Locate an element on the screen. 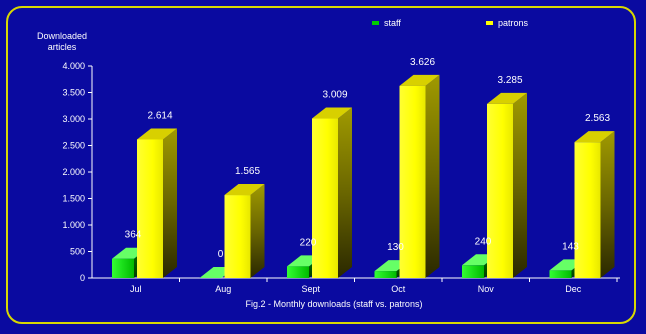 The width and height of the screenshot is (646, 334). value-label-patrons-jul: 2.614 is located at coordinates (159, 115).